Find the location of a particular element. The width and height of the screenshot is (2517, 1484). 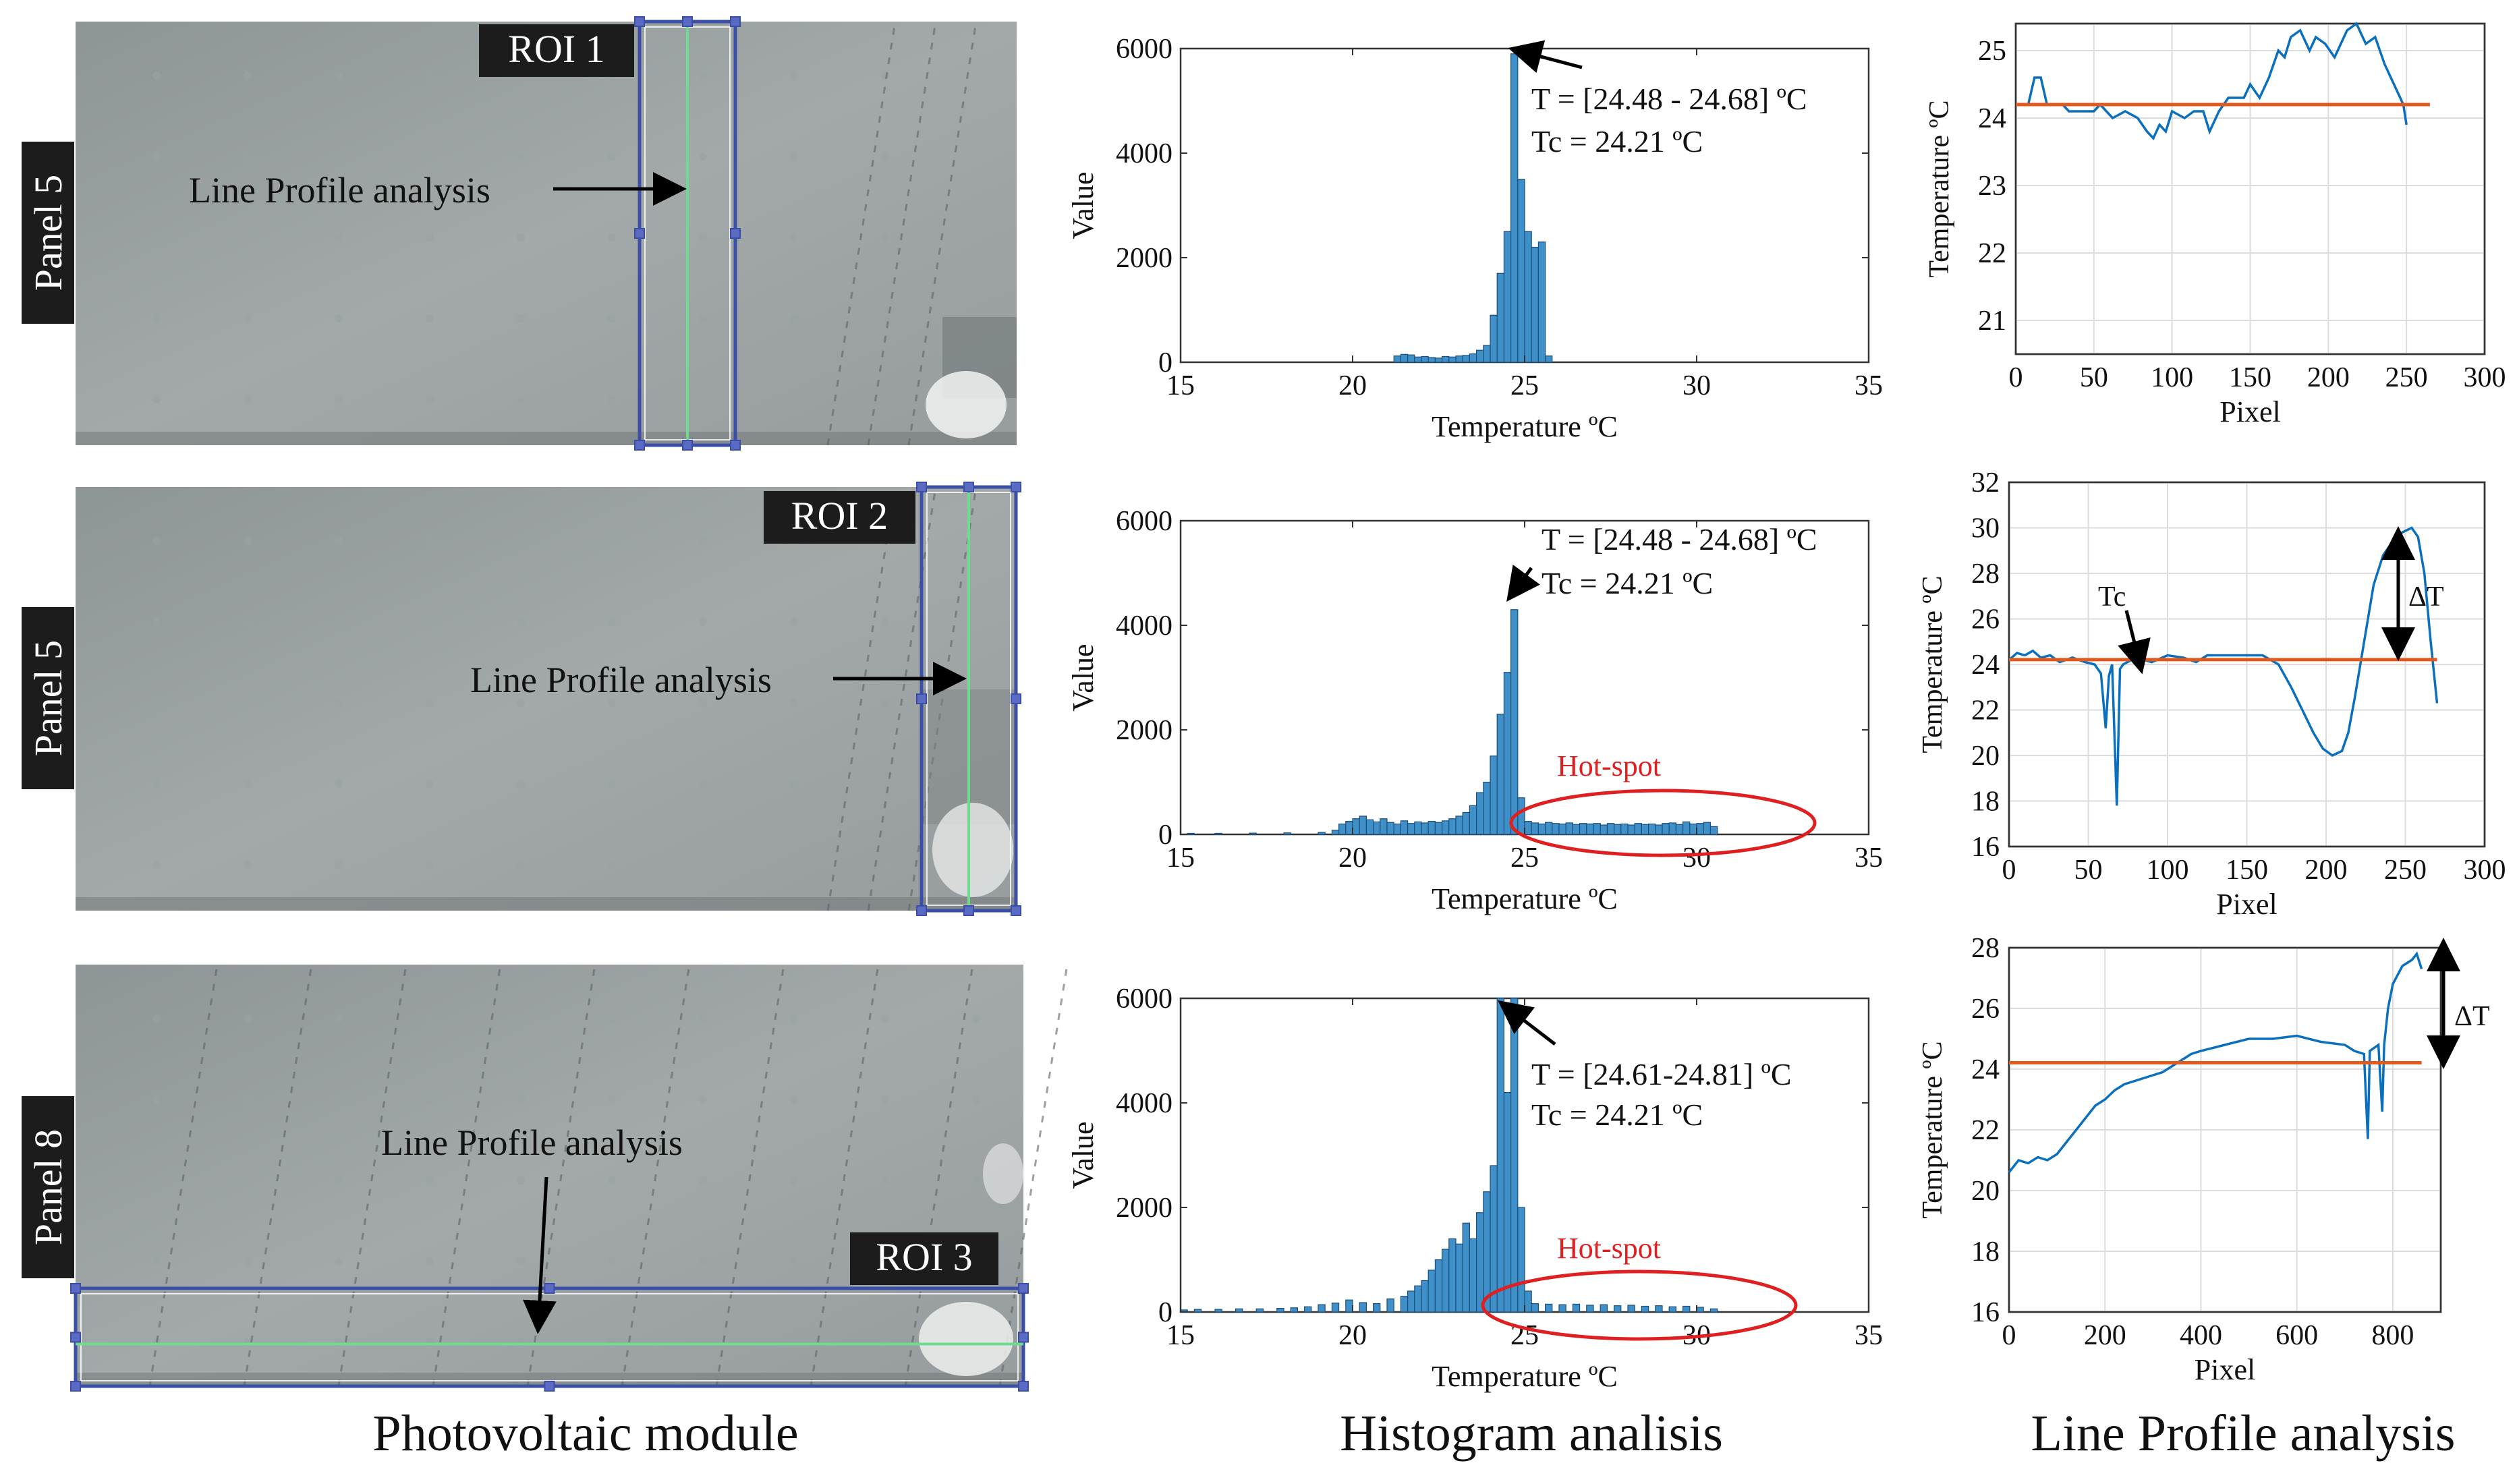

y-tick-label: 20 is located at coordinates (1985, 1192).